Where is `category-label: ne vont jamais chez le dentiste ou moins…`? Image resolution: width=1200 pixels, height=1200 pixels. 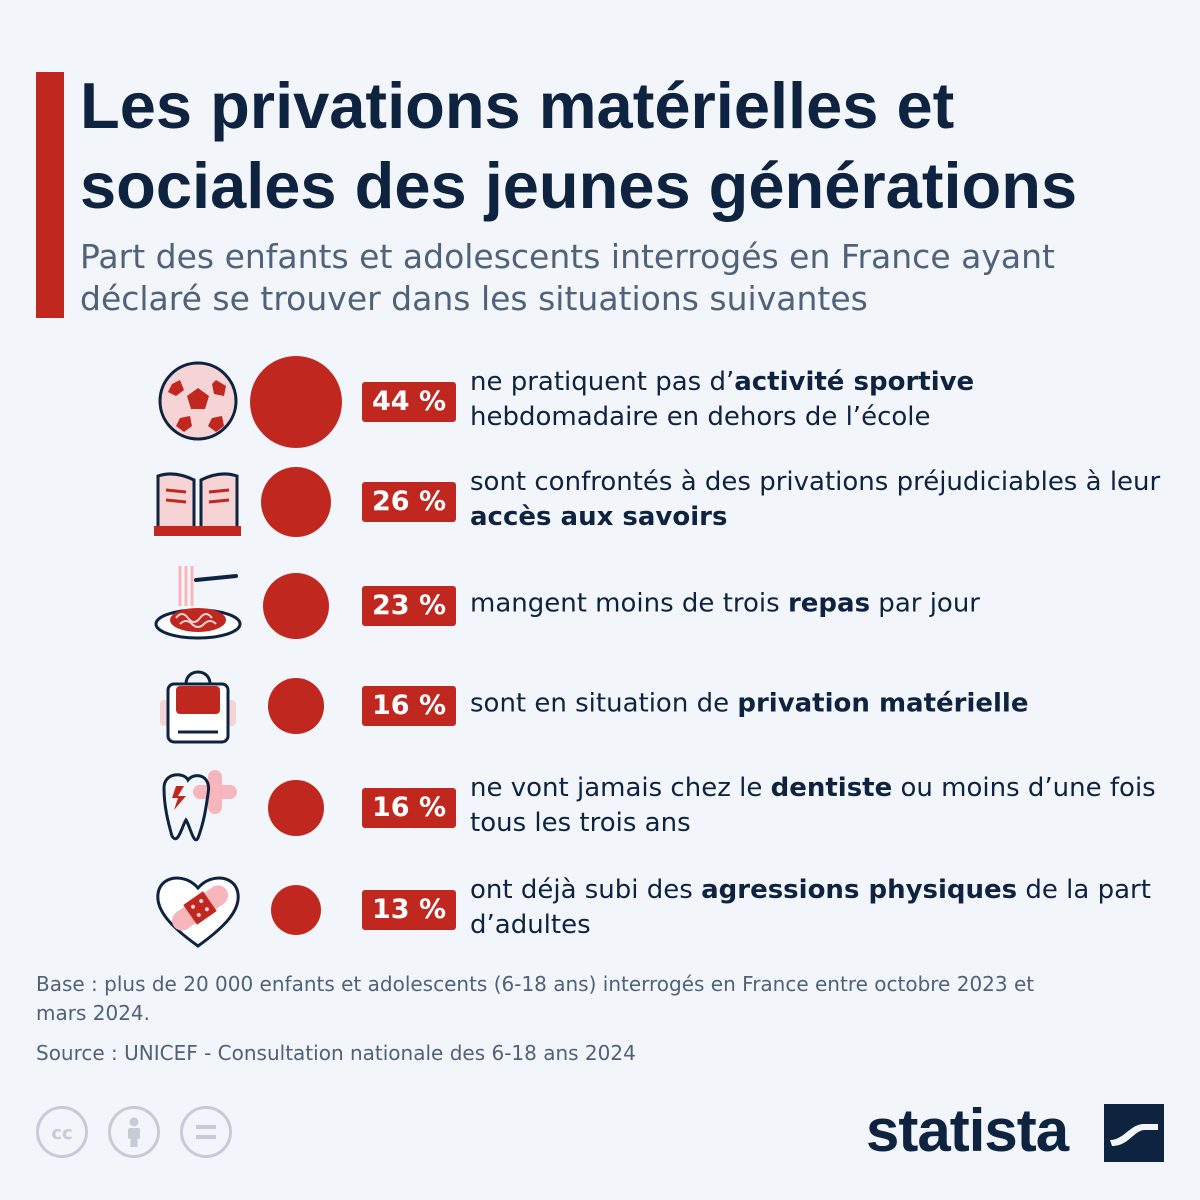 category-label: ne vont jamais chez le dentiste ou moins… is located at coordinates (820, 806).